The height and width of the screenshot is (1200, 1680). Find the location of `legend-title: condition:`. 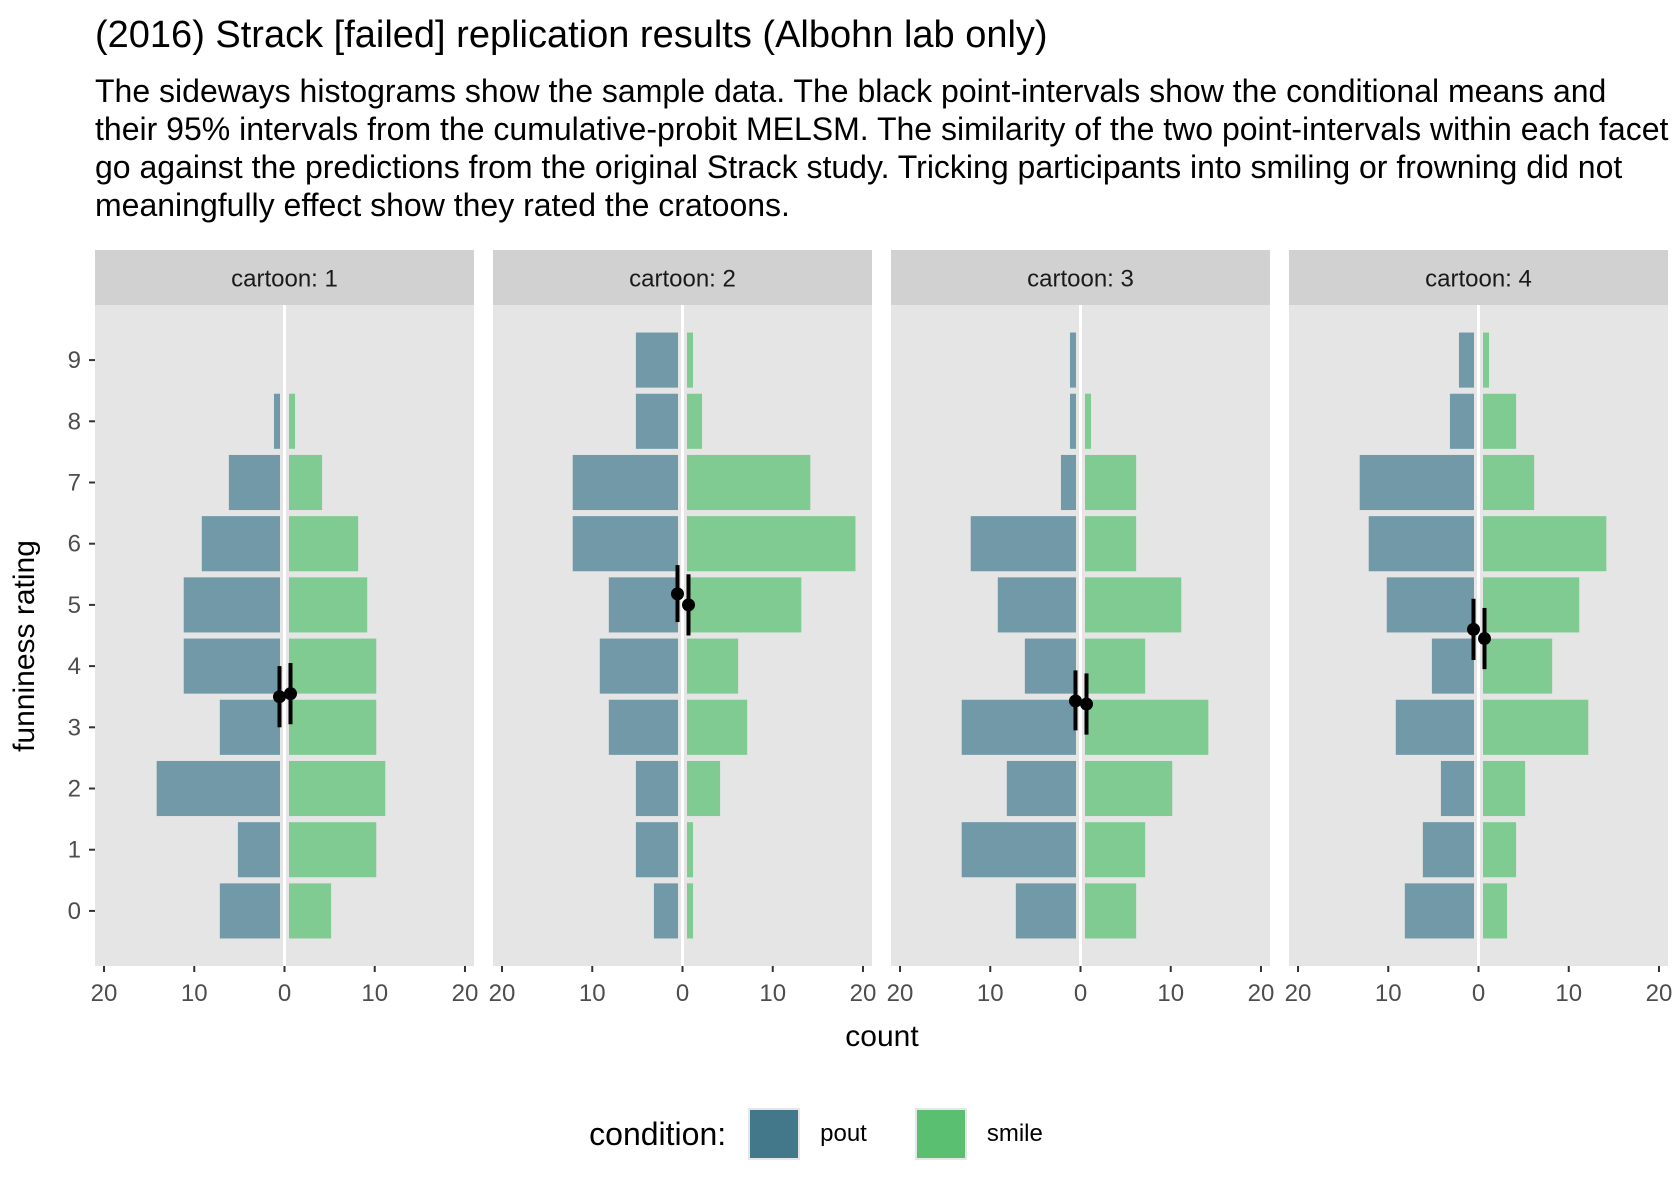

legend-title: condition: is located at coordinates (658, 1133).